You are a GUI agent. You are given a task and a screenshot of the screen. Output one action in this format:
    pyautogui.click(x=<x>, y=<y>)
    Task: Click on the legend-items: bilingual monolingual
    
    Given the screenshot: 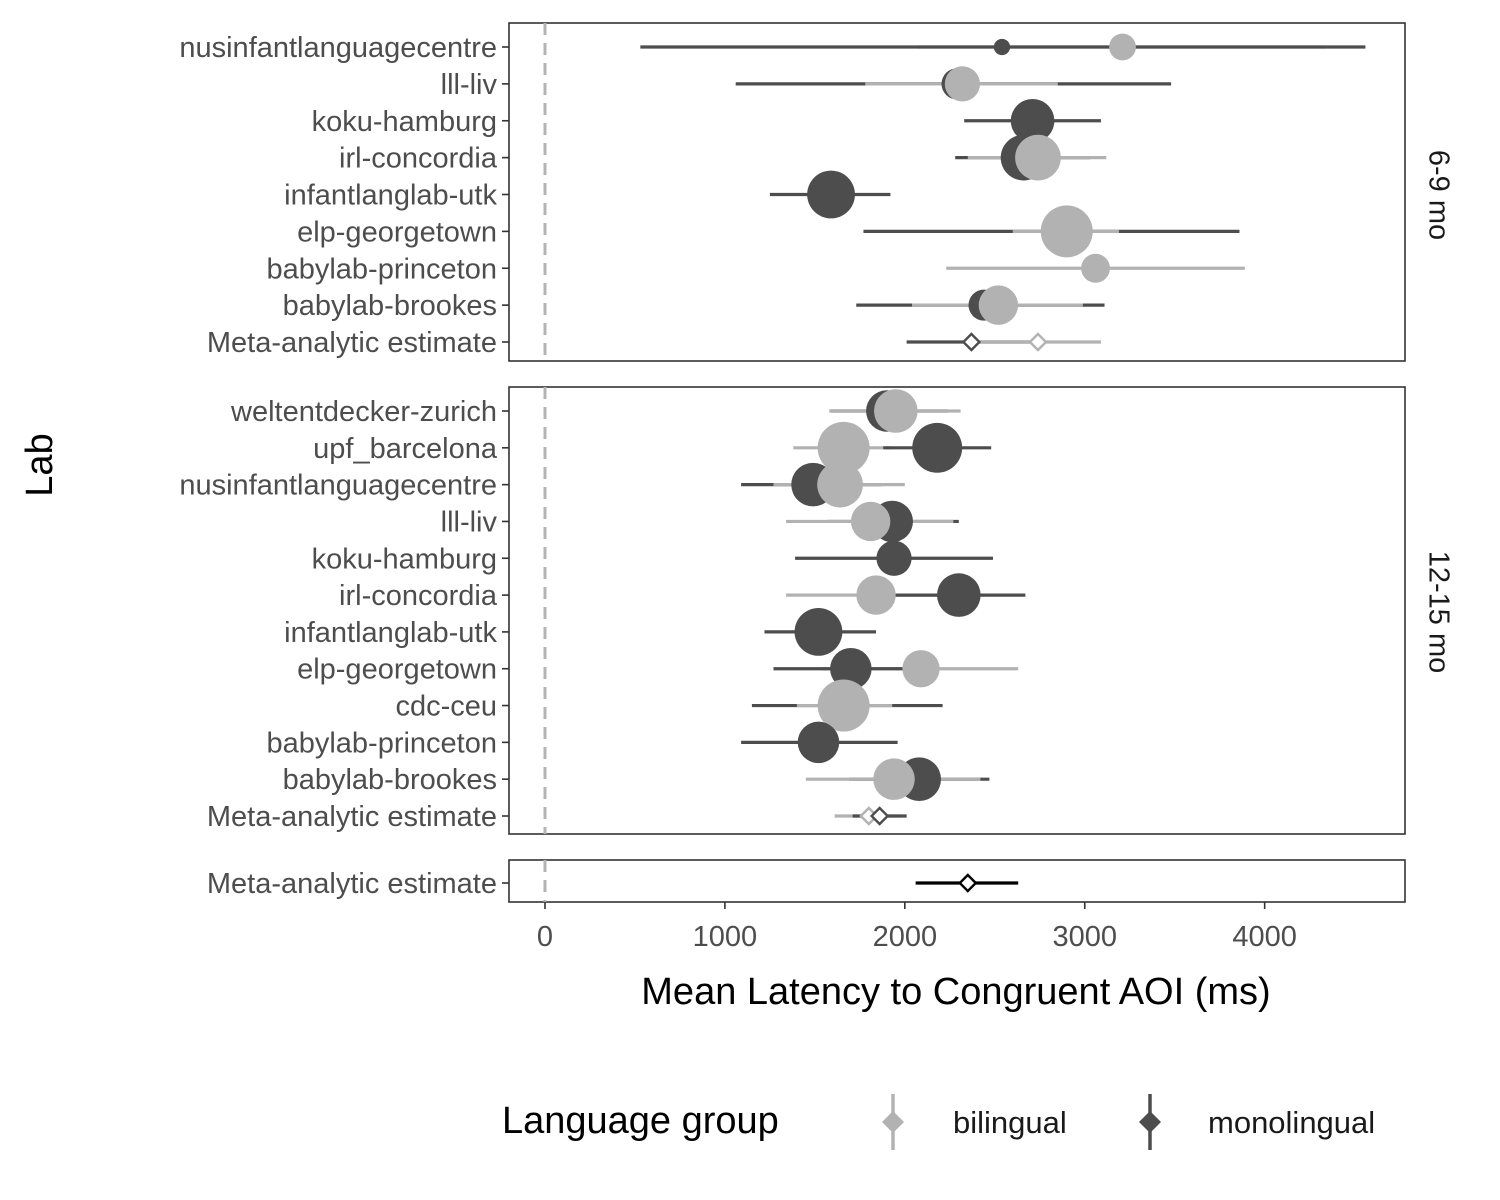 What is the action you would take?
    pyautogui.click(x=1128, y=1122)
    